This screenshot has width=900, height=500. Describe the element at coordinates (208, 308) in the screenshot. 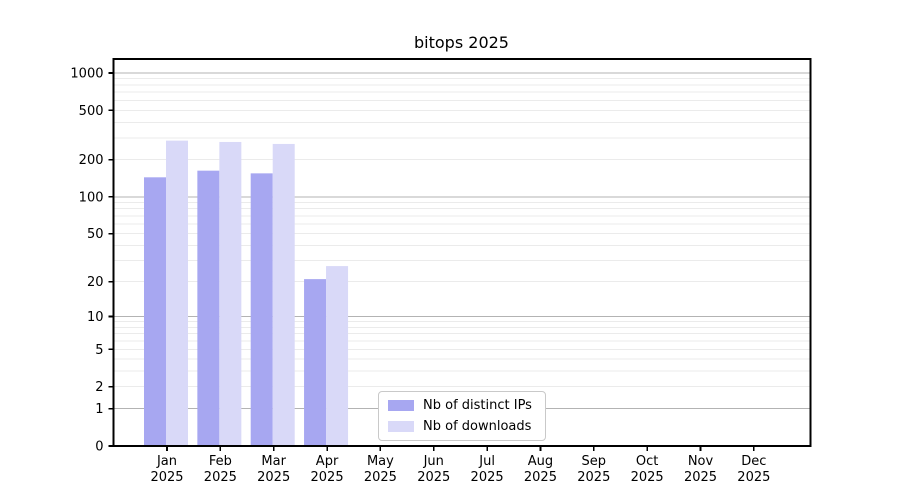

I see `bar-distinct-ips-feb` at that location.